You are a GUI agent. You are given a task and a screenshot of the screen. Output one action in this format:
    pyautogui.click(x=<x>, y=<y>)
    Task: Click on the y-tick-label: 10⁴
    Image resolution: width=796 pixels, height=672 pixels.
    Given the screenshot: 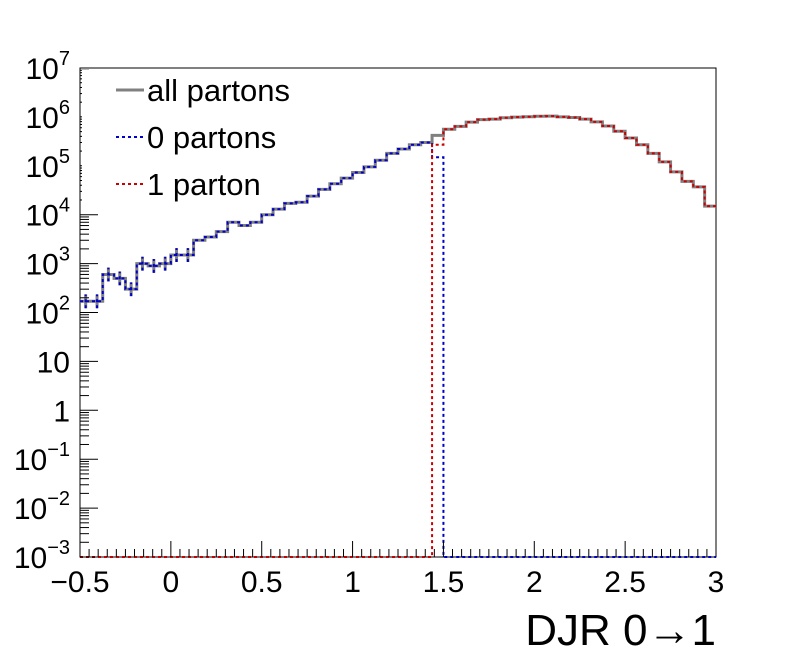 What is the action you would take?
    pyautogui.click(x=48, y=214)
    